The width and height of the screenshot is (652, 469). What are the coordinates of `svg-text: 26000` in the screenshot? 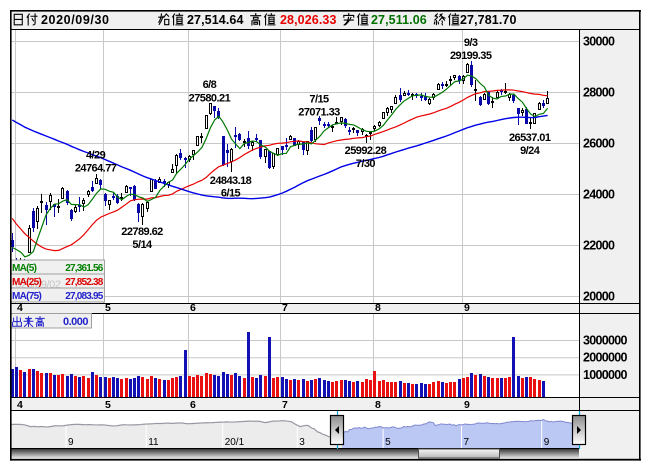 It's located at (599, 144).